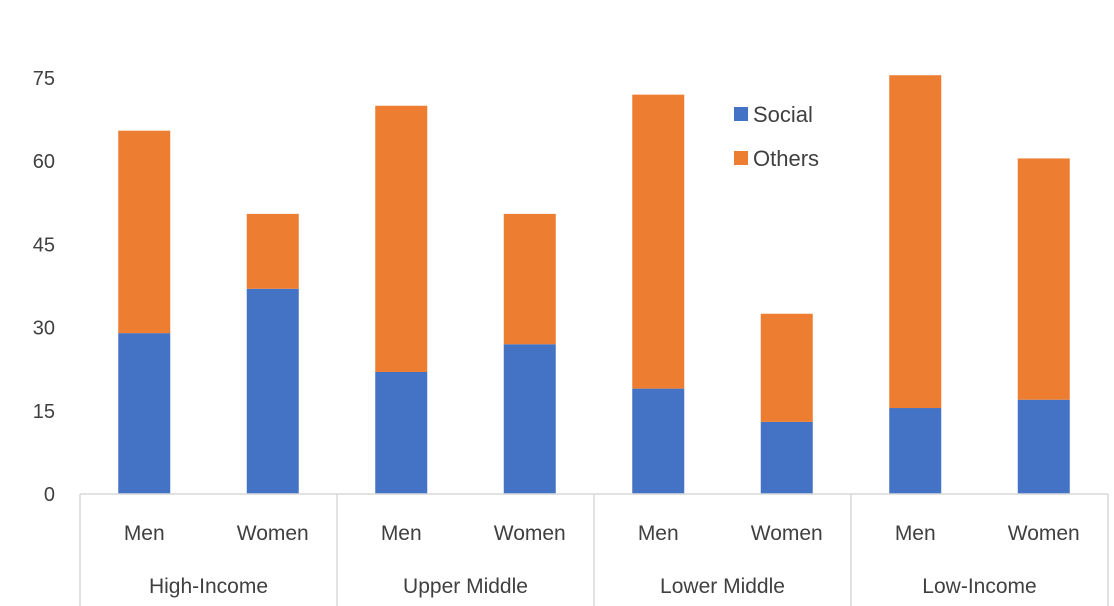  I want to click on y-axis: 0 15 30 45 60 75, so click(44, 287).